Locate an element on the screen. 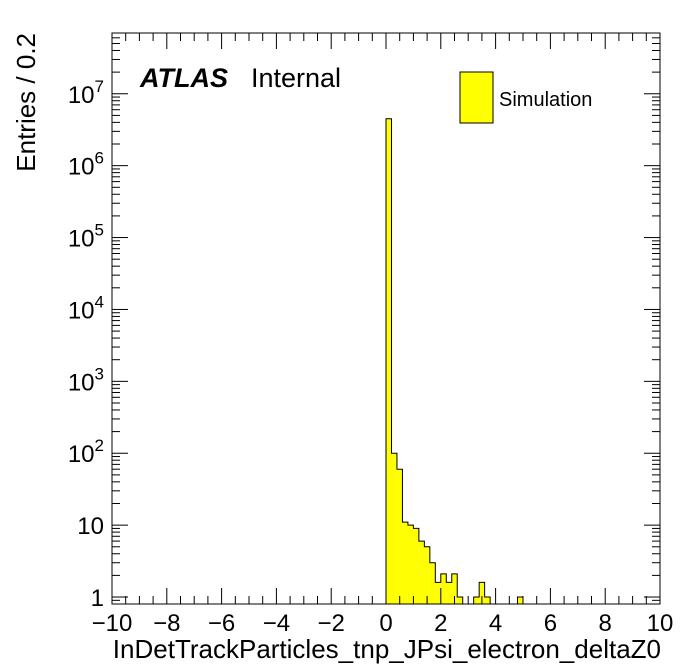 This screenshot has height=672, width=696. x-tick-label: 10 is located at coordinates (660, 623).